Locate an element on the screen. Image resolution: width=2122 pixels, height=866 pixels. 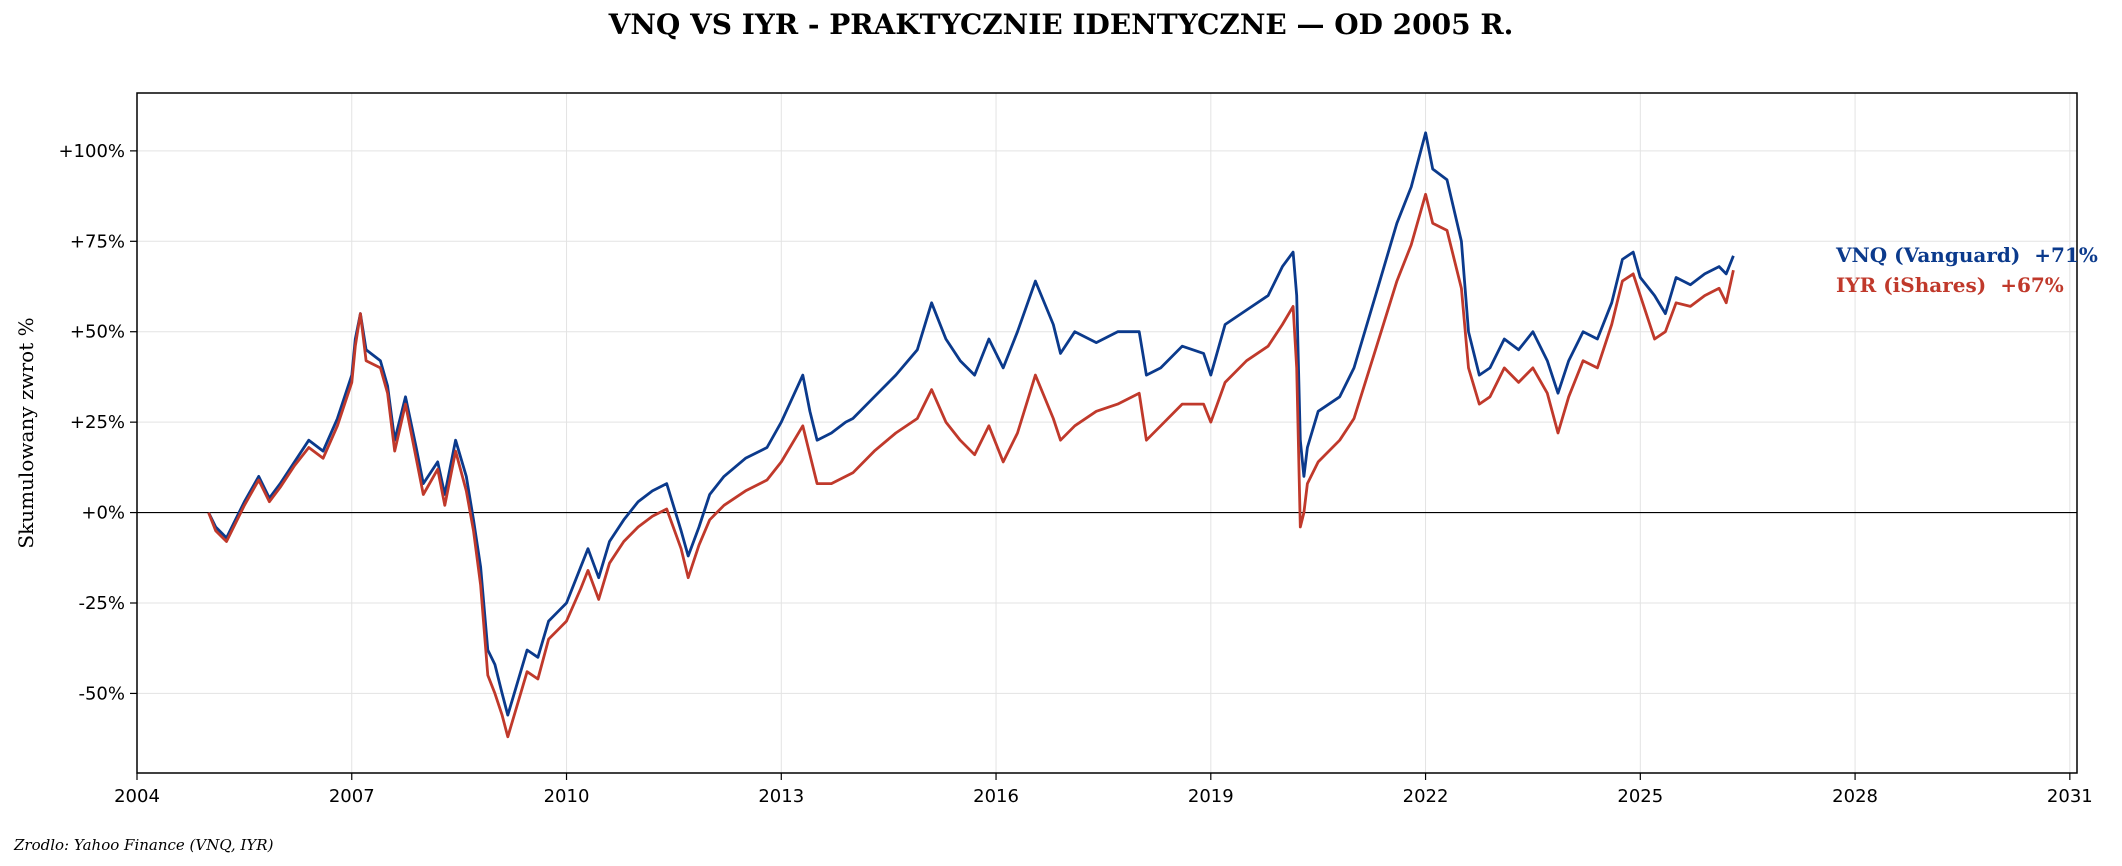
y-tick-label: -50% is located at coordinates (101, 693).